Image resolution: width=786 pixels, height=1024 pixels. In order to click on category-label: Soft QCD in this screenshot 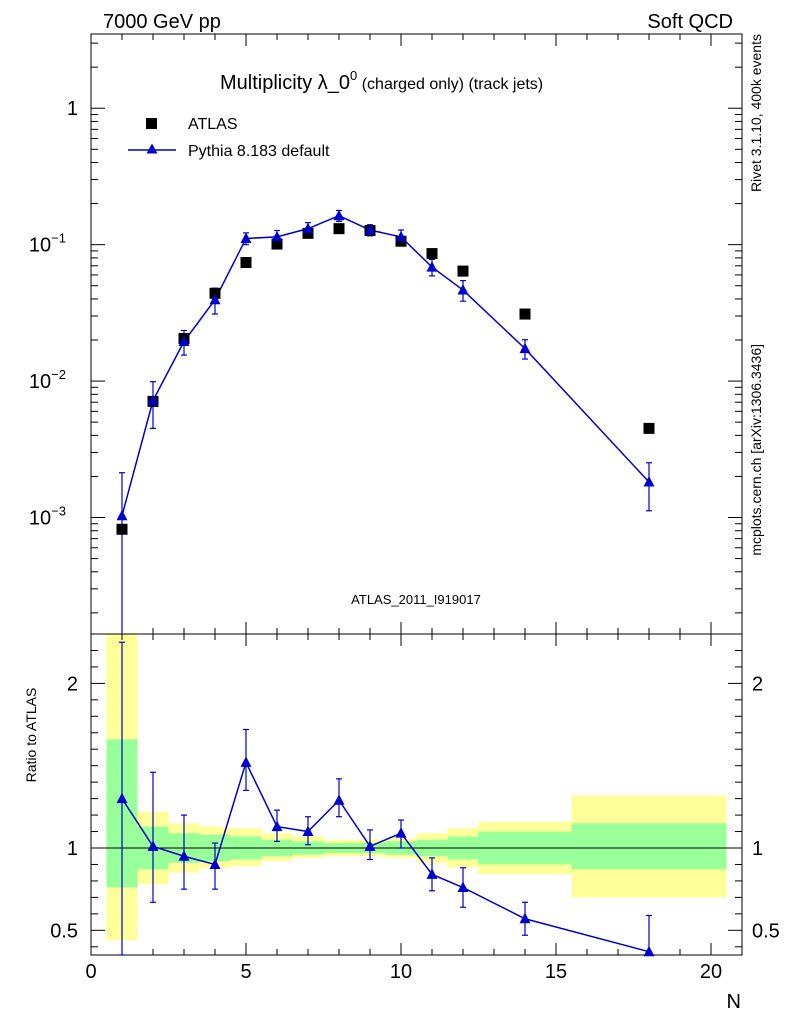, I will do `click(690, 22)`.